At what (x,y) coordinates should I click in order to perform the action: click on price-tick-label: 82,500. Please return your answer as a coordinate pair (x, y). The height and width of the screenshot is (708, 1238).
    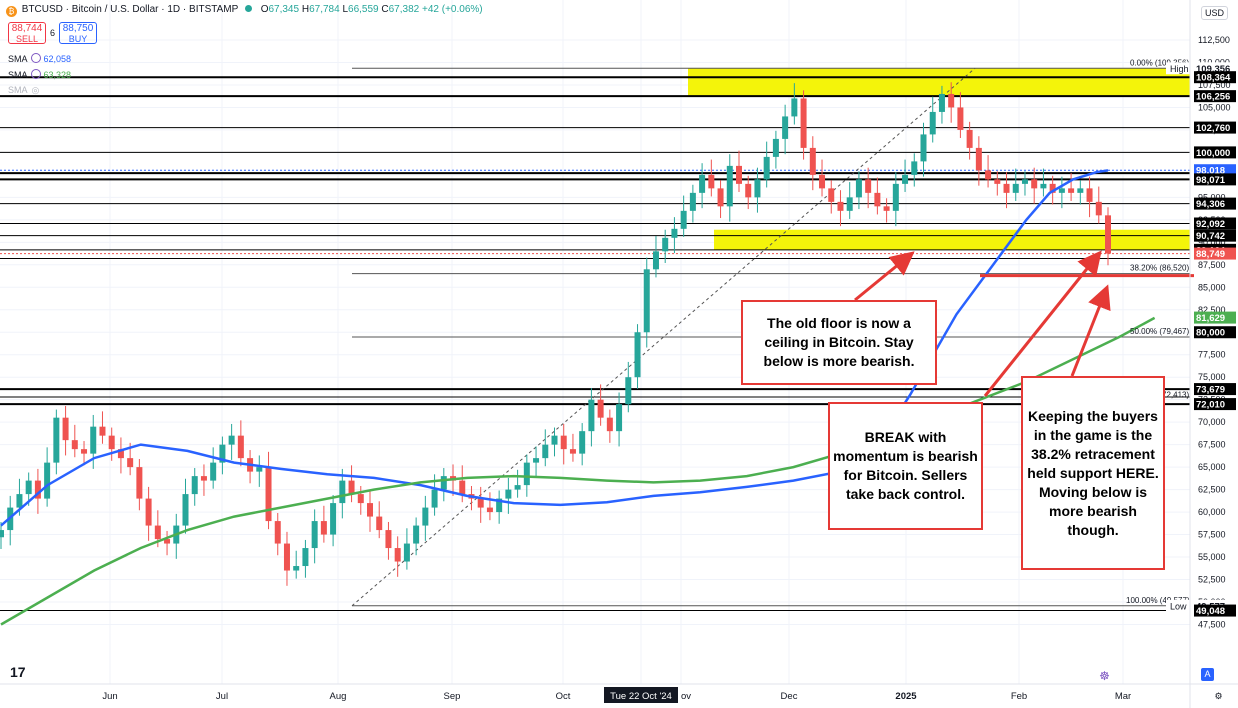
    Looking at the image, I should click on (1212, 310).